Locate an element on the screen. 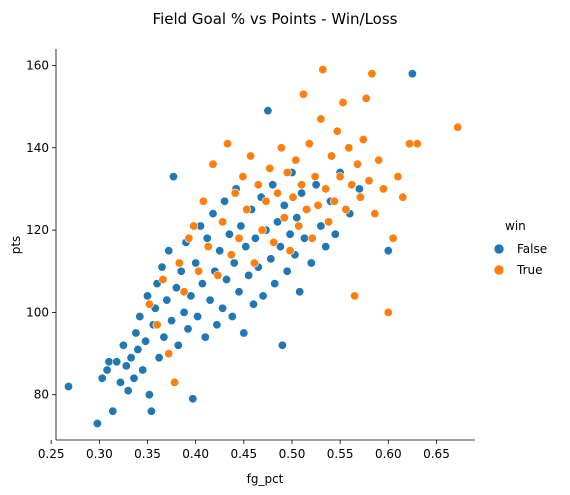 The image size is (570, 495). legend-title: win is located at coordinates (515, 226).